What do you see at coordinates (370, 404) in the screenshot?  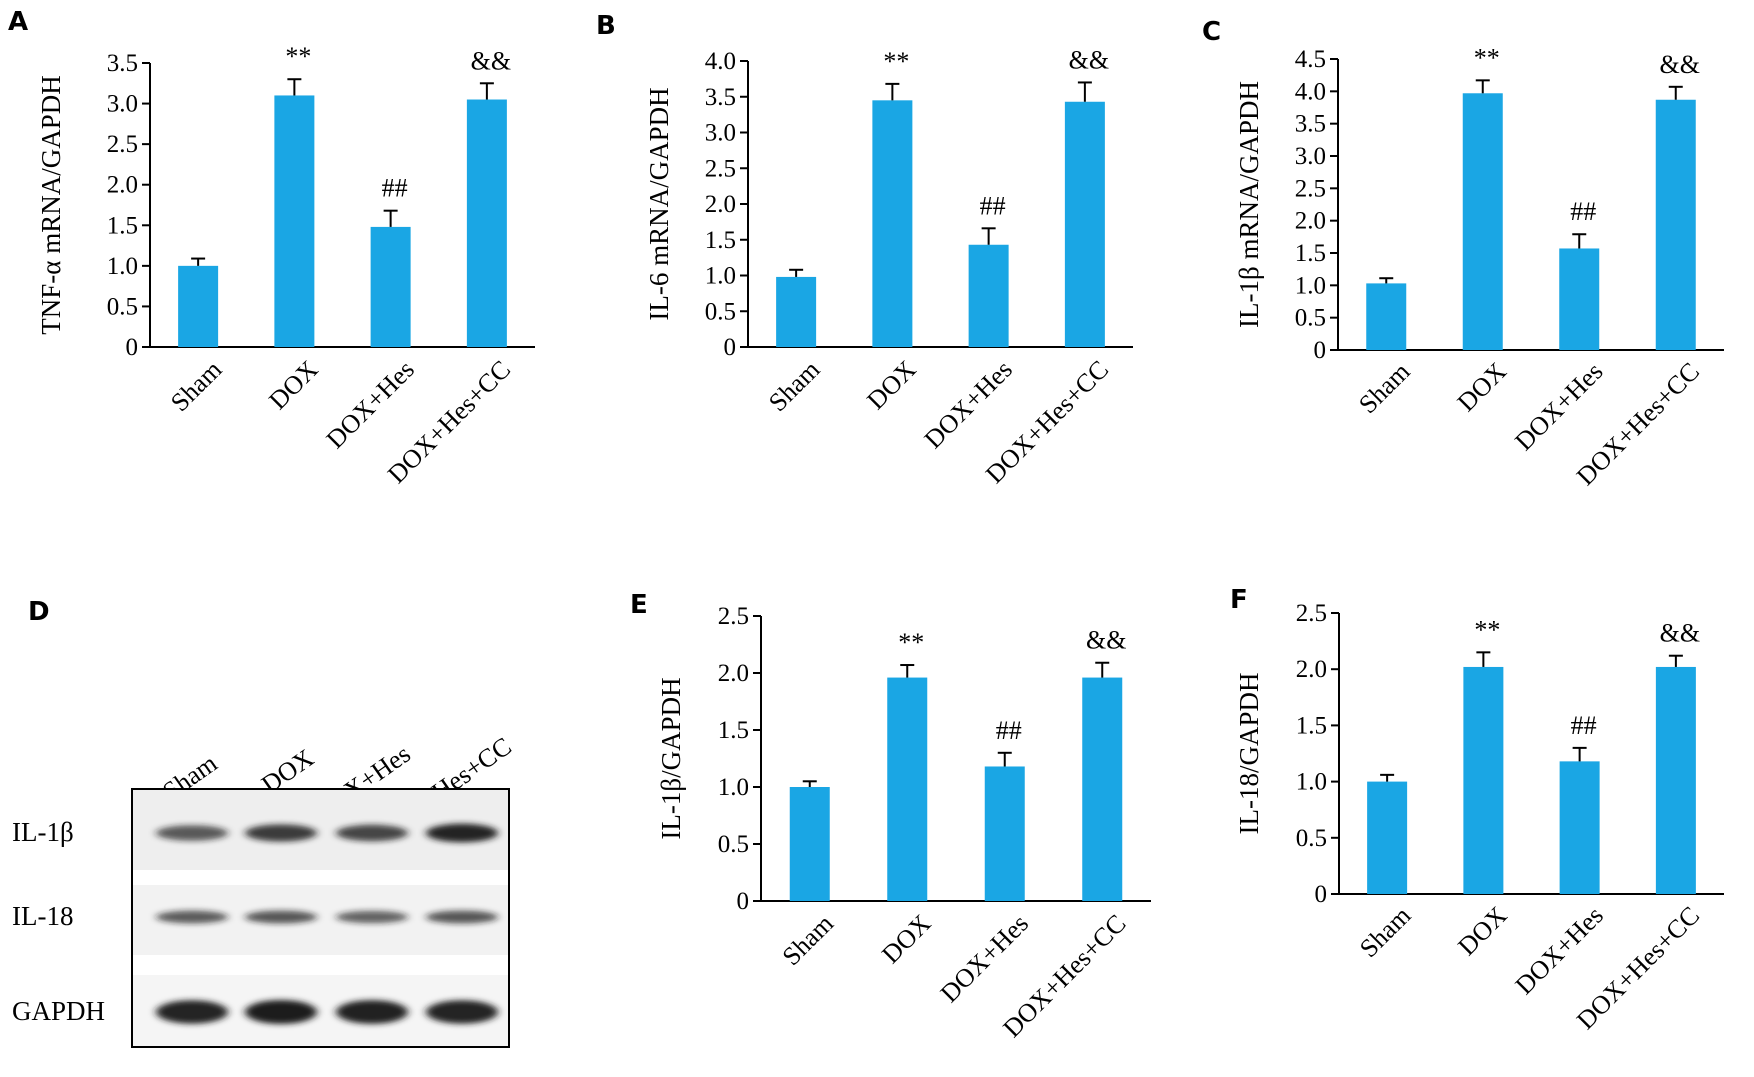 I see `category-label-a: DOX+Hes` at bounding box center [370, 404].